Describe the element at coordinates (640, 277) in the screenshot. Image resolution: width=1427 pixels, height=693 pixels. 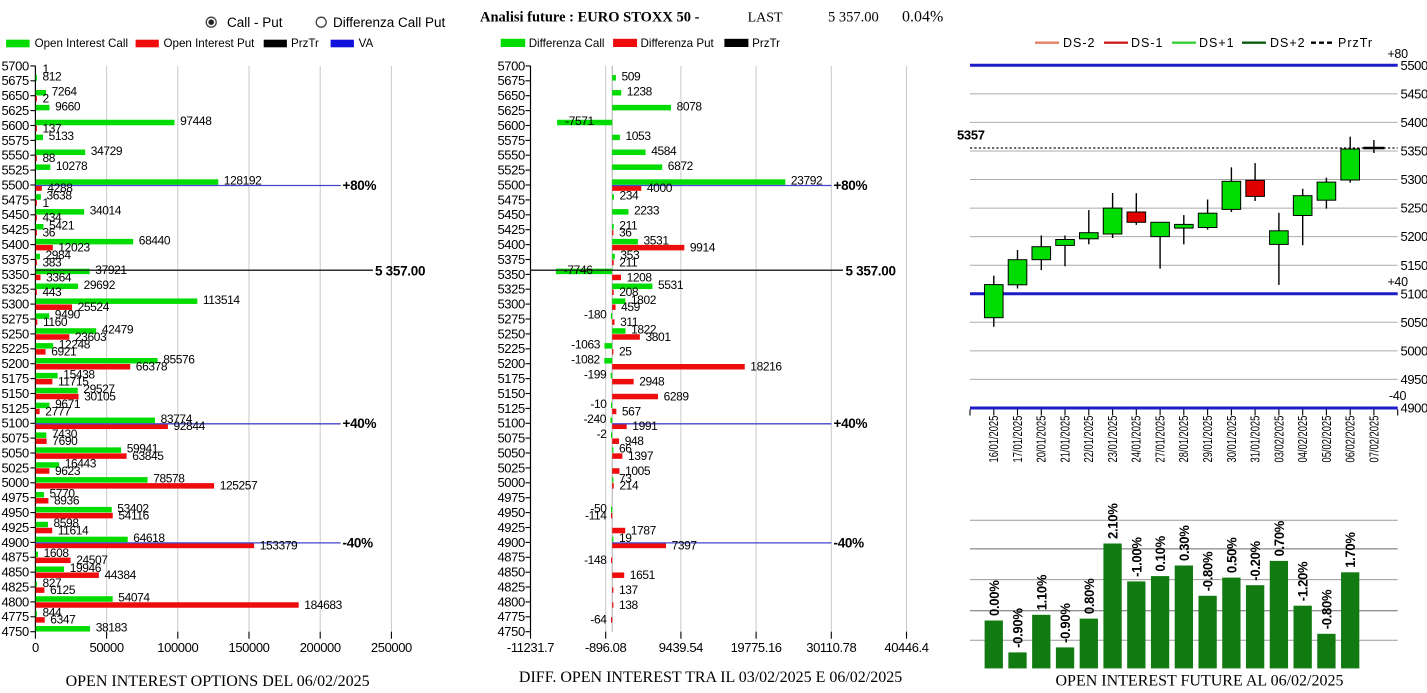
I see `svg-text: 1208` at that location.